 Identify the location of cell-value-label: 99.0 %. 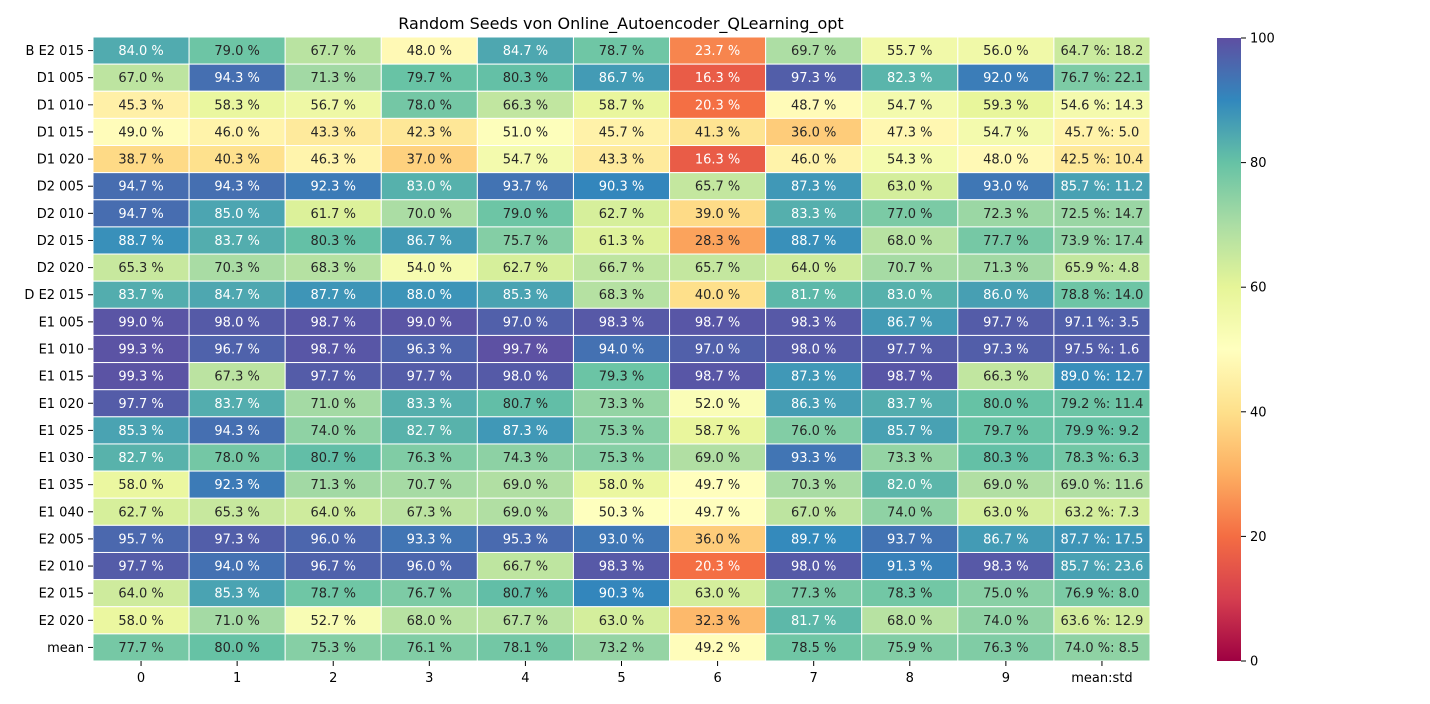
(140, 322).